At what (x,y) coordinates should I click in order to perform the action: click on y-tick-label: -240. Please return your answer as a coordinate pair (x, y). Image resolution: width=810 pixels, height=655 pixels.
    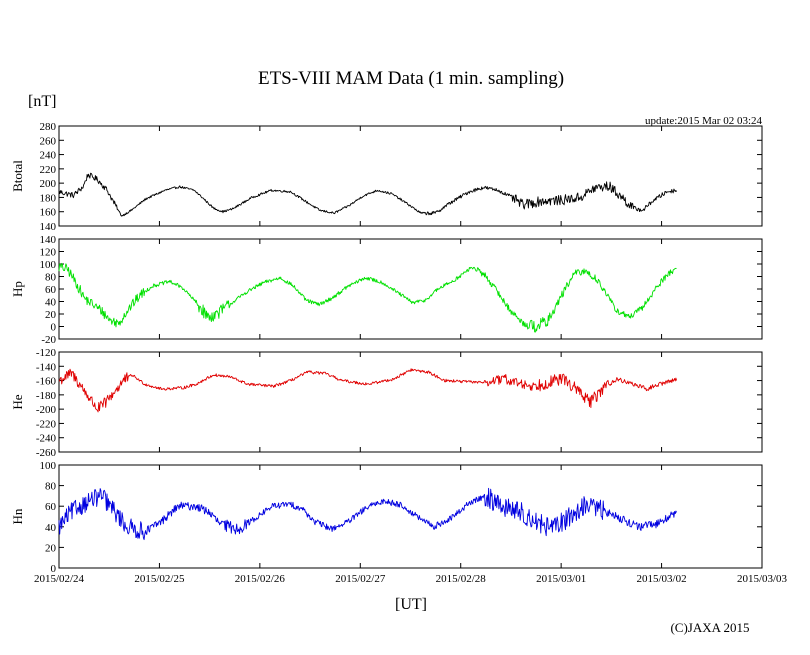
    Looking at the image, I should click on (46, 439).